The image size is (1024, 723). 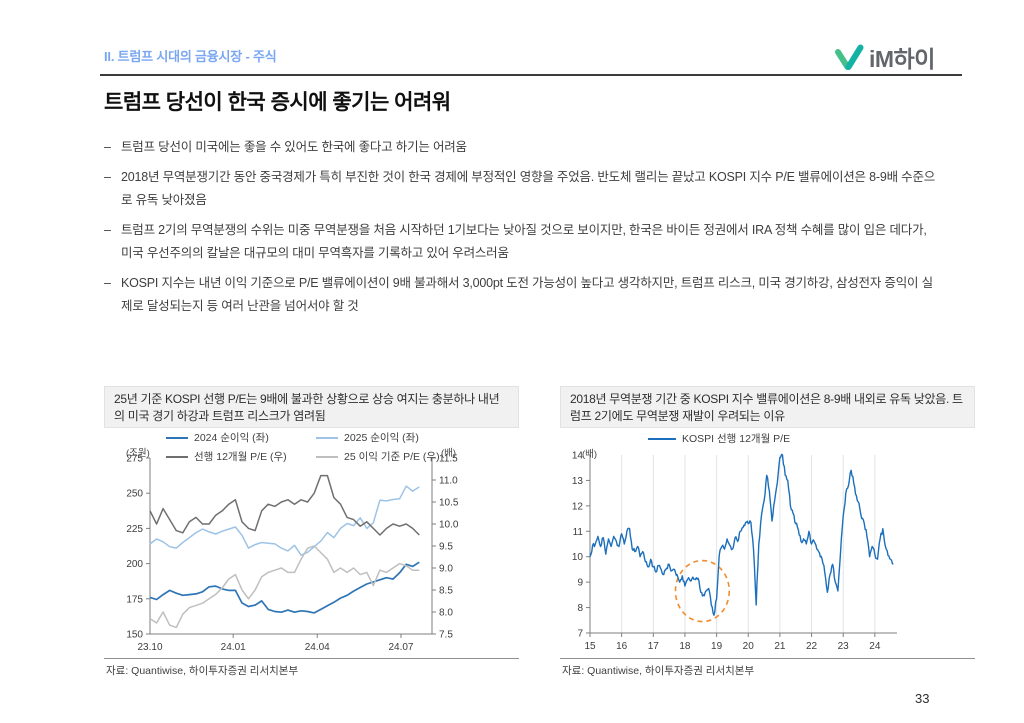 I want to click on legend-item: 선행 12개월 P/E (우), so click(x=241, y=456).